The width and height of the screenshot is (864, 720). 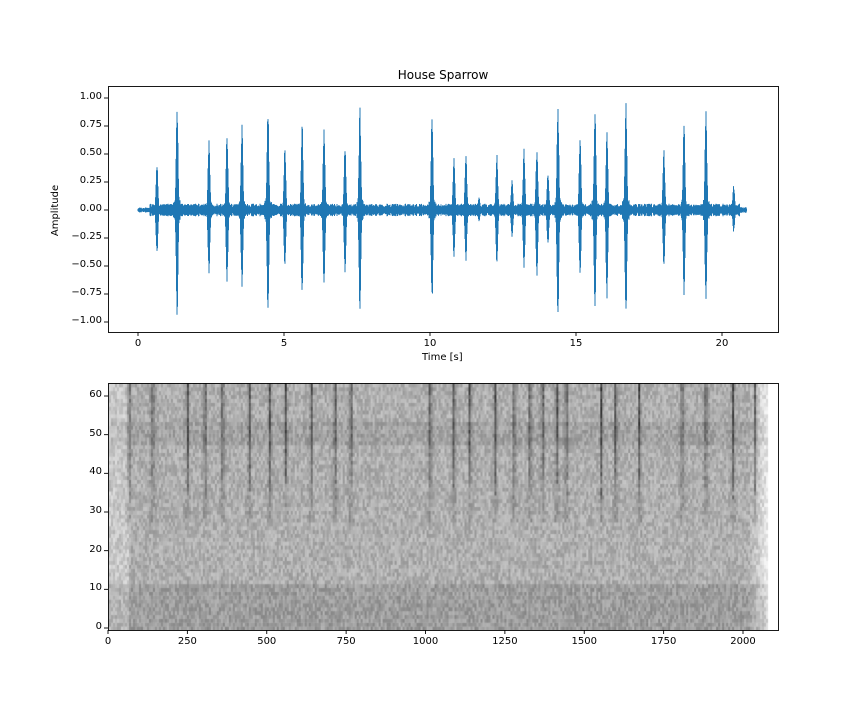 What do you see at coordinates (90, 208) in the screenshot?
I see `y-tick-label: 0.00` at bounding box center [90, 208].